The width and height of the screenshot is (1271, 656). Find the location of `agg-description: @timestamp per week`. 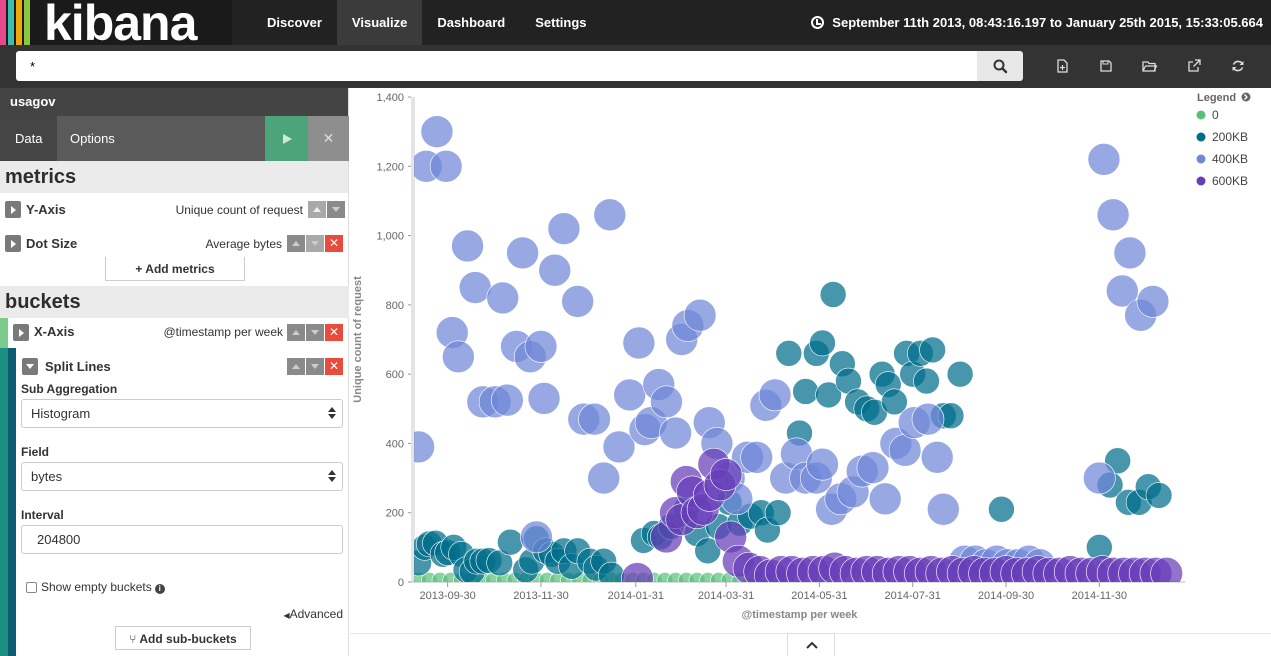

agg-description: @timestamp per week is located at coordinates (223, 332).